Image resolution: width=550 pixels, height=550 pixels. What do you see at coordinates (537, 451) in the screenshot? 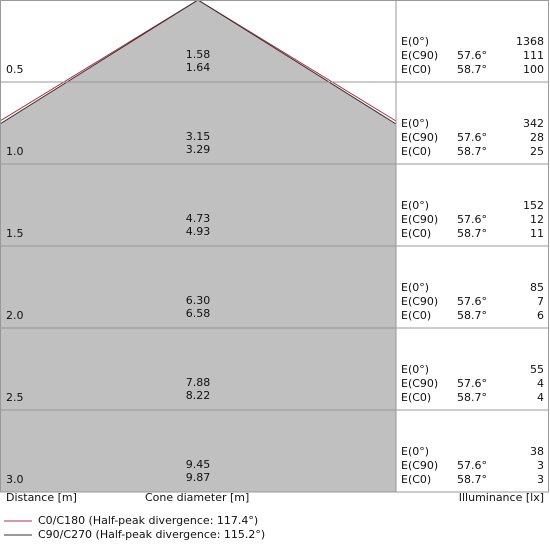
I see `illuminance: 38` at bounding box center [537, 451].